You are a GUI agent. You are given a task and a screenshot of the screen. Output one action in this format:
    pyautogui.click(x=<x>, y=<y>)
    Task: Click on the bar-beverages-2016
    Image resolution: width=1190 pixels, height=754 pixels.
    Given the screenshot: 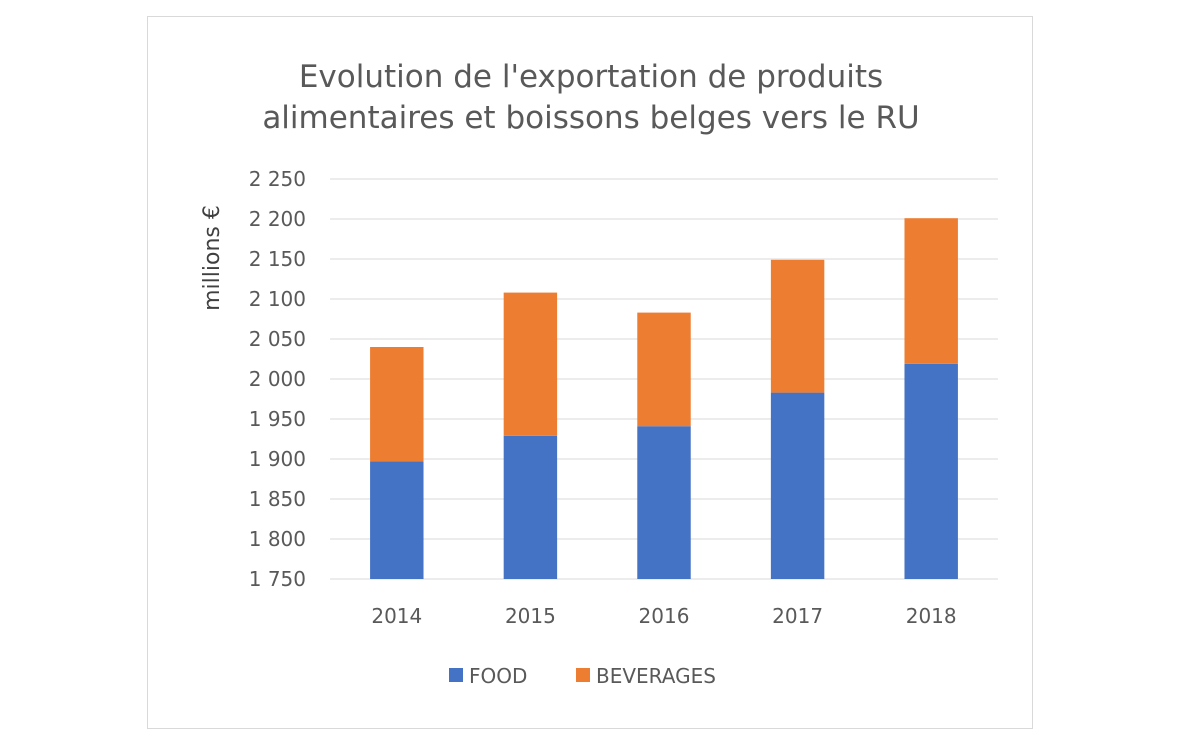 What is the action you would take?
    pyautogui.click(x=664, y=369)
    